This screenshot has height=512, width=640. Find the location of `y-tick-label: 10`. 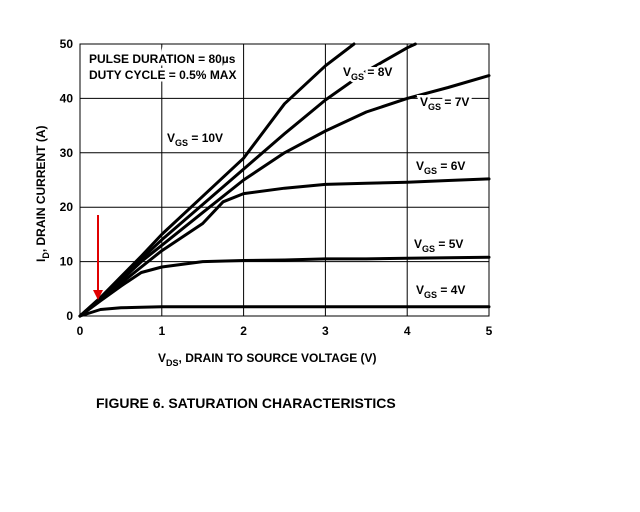

y-tick-label: 10 is located at coordinates (67, 262).